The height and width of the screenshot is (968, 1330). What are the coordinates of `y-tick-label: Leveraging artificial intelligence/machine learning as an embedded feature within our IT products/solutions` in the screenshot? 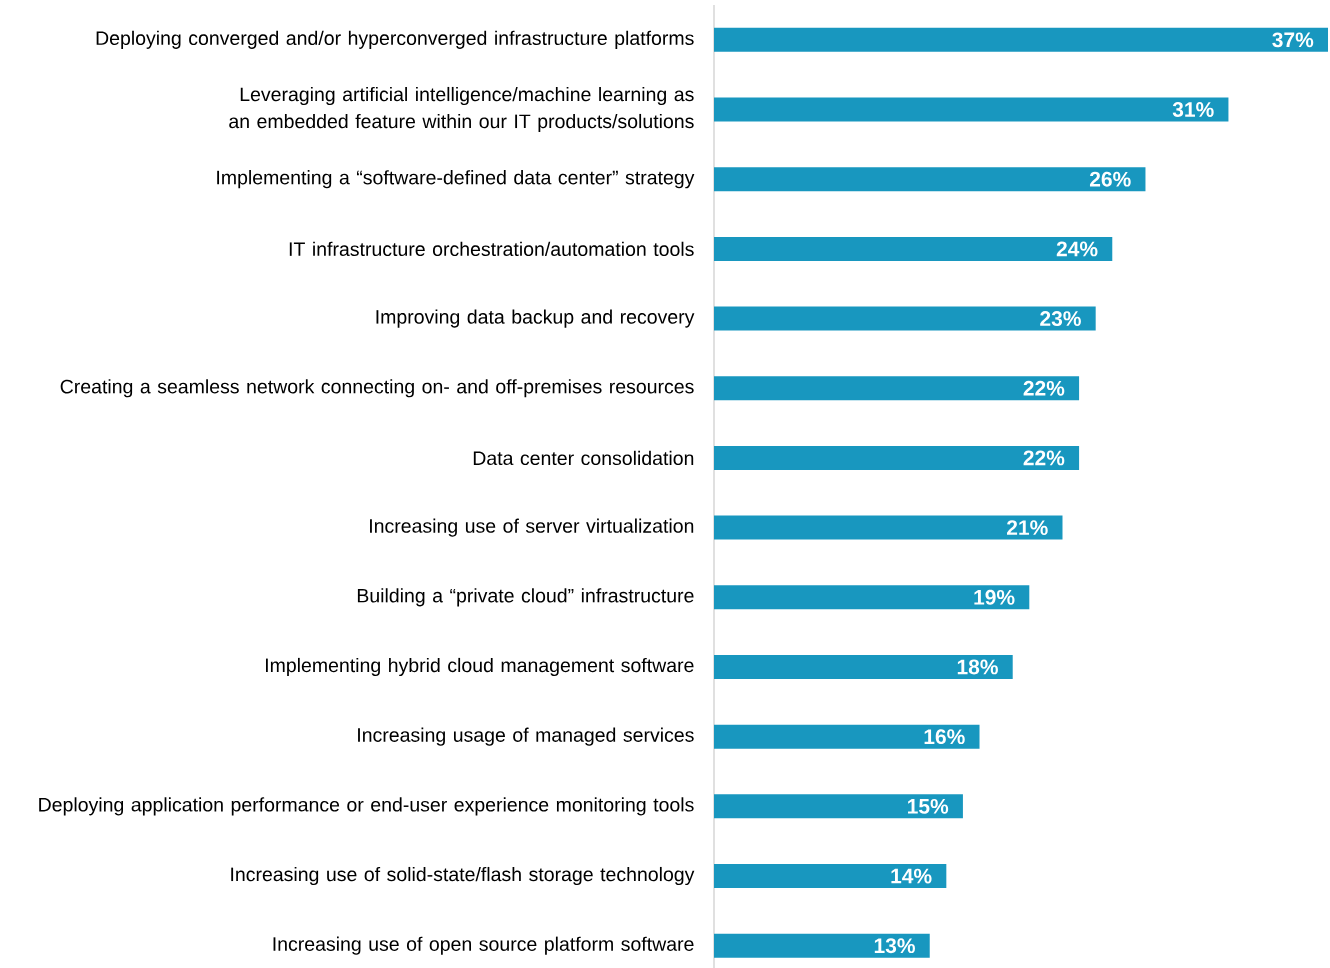 It's located at (461, 109).